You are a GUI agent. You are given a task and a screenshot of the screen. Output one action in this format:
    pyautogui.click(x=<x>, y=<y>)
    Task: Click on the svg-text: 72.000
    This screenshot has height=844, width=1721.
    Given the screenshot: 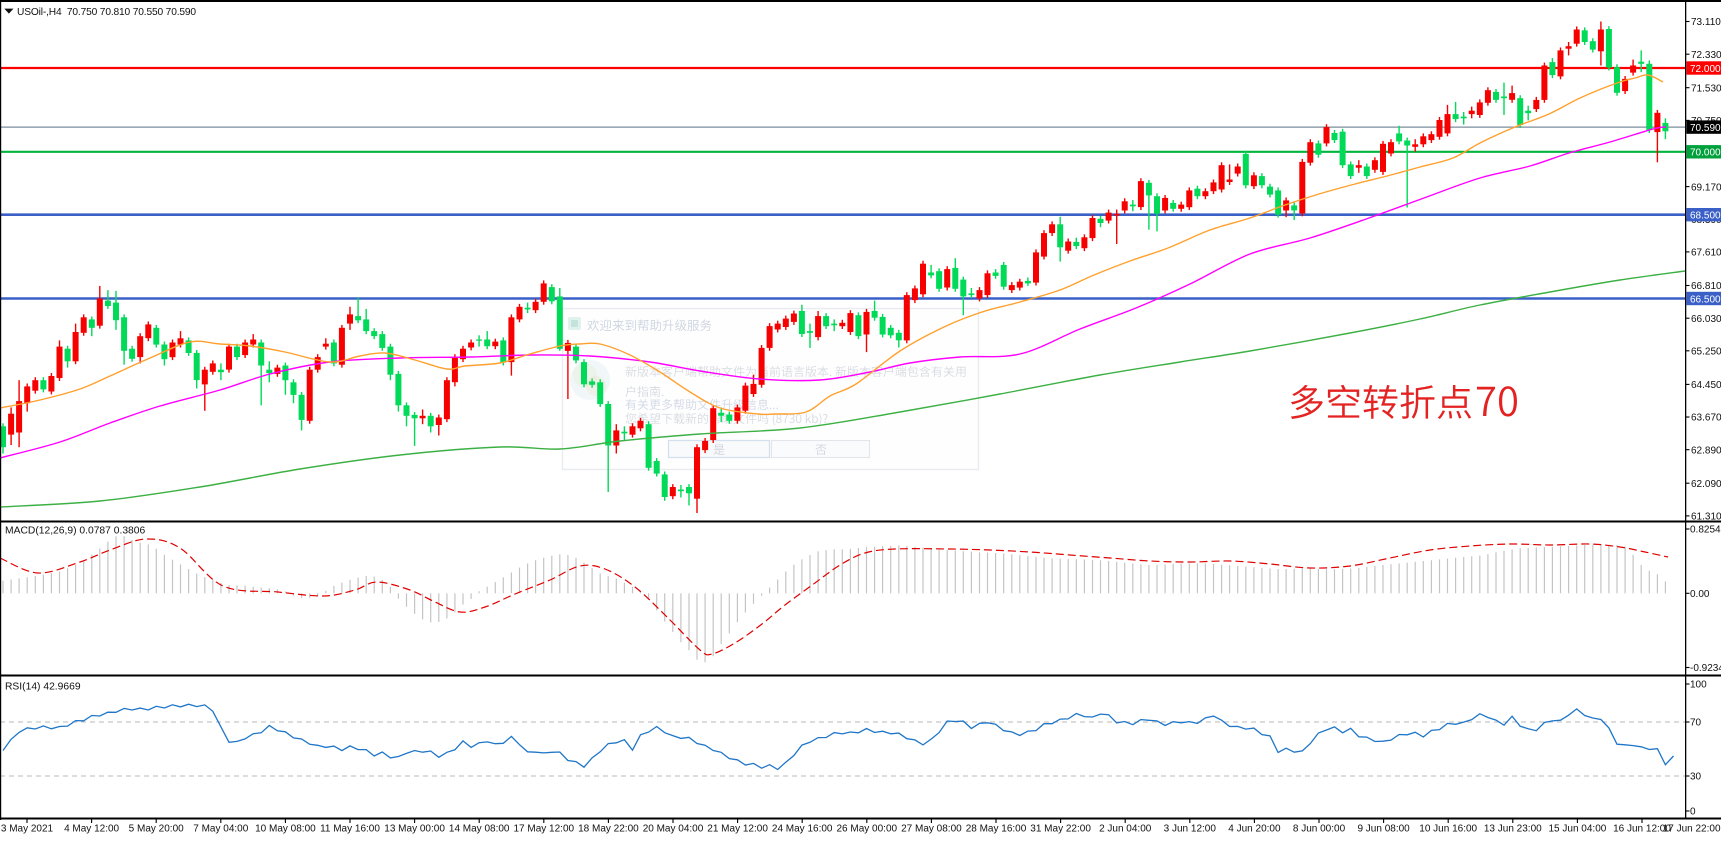 What is the action you would take?
    pyautogui.click(x=1705, y=69)
    